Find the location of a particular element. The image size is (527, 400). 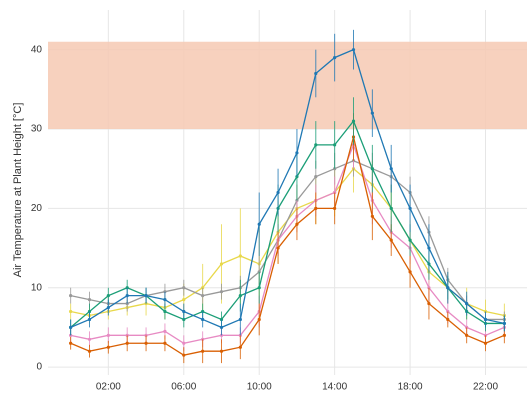

y-tick-label: 0 is located at coordinates (39, 367).